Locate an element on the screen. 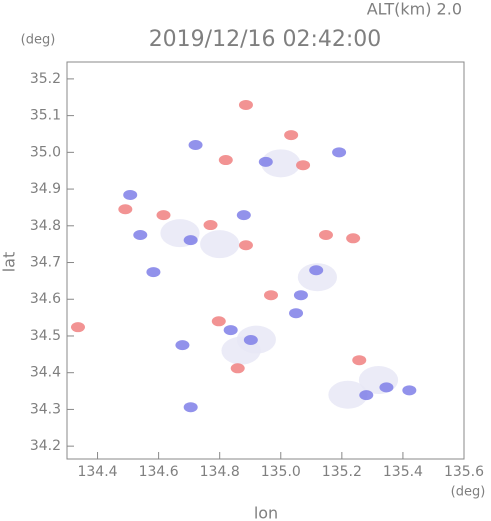 This screenshot has width=491, height=521. y-tick-label: 34.2 is located at coordinates (45, 446).